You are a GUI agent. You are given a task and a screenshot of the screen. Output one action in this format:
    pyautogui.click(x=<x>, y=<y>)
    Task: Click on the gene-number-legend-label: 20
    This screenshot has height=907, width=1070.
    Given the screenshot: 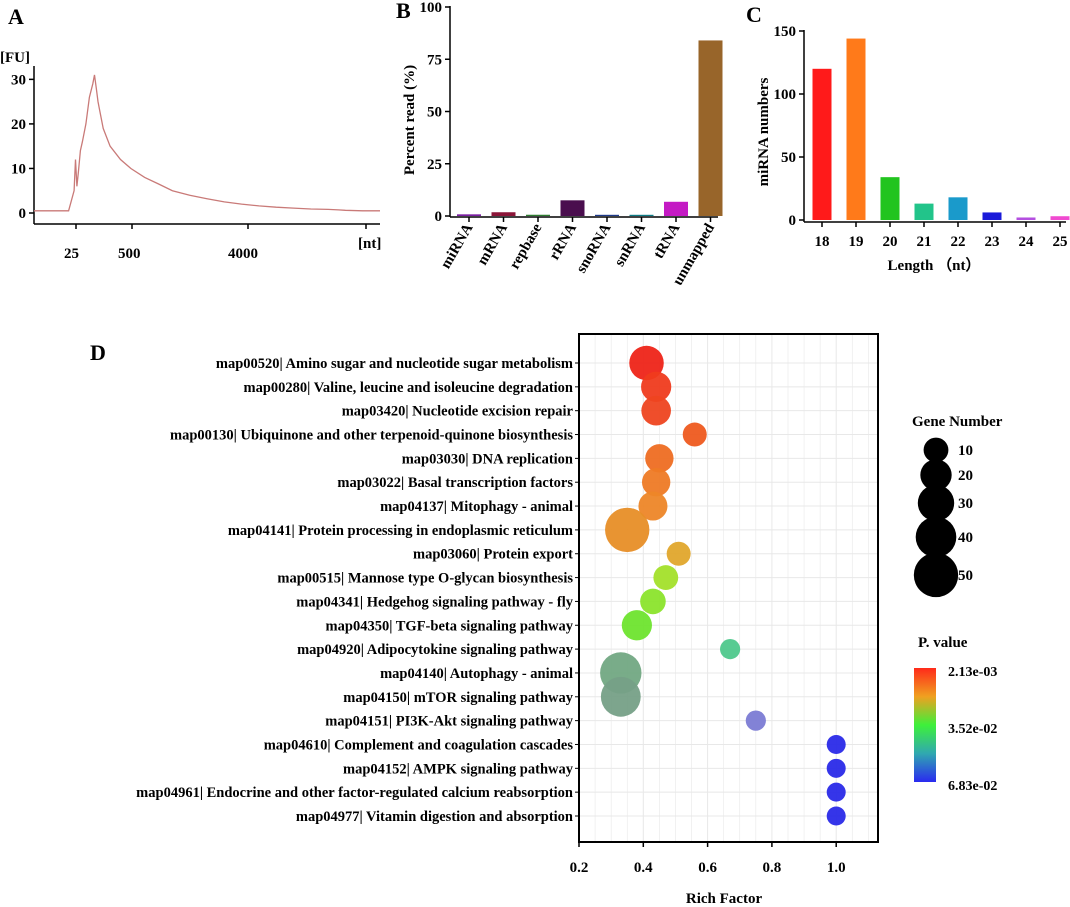 What is the action you would take?
    pyautogui.click(x=965, y=476)
    